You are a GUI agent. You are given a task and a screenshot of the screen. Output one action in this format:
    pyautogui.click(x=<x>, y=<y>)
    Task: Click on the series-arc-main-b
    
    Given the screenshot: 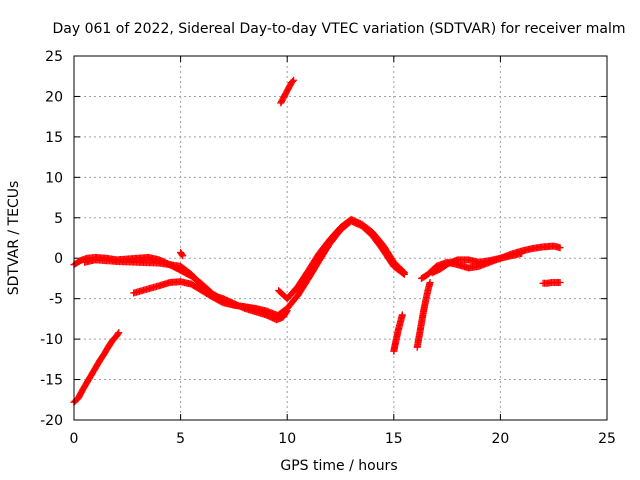 What is the action you would take?
    pyautogui.click(x=186, y=290)
    